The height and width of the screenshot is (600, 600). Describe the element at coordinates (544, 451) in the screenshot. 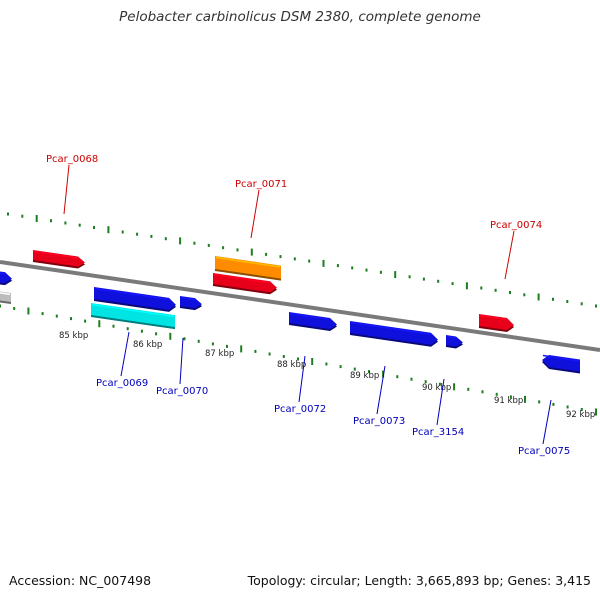

I see `gene-label: Pcar_0075` at that location.